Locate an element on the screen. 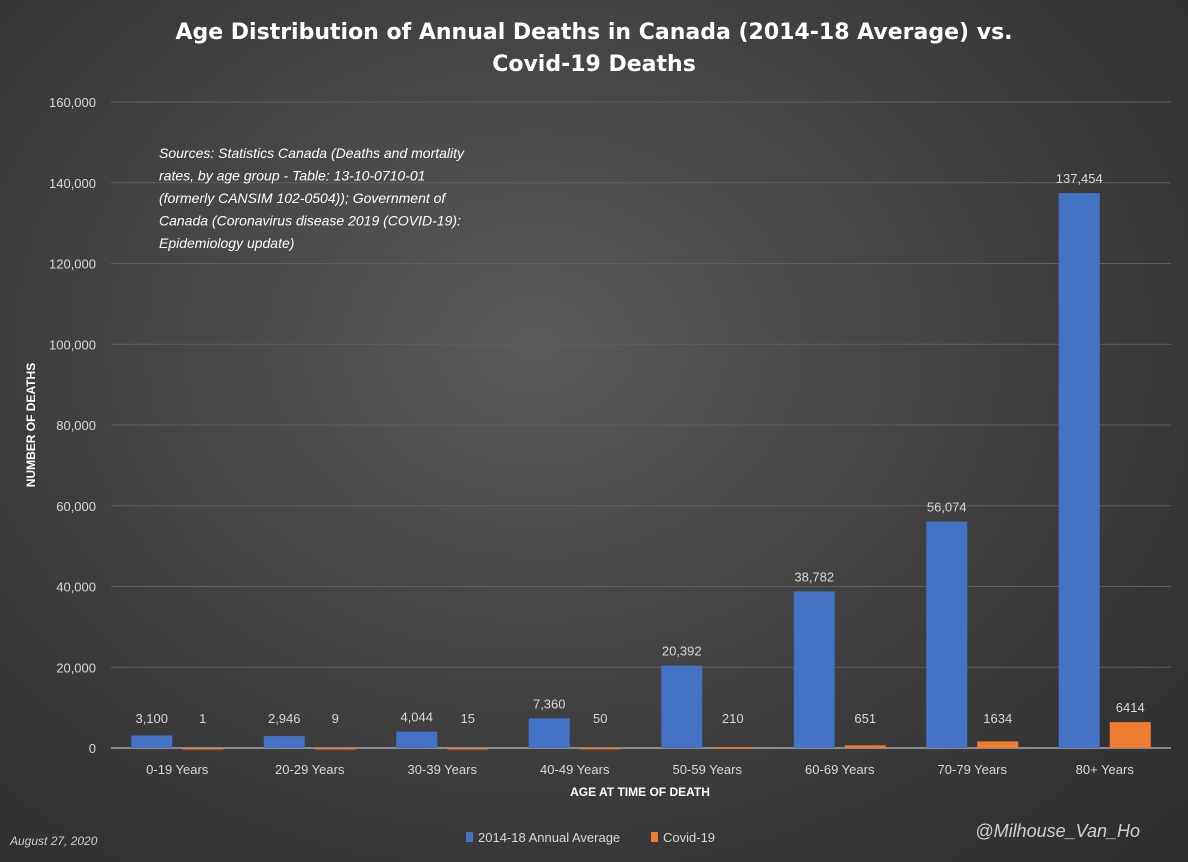 This screenshot has width=1188, height=862. chart-title-line-2: Covid-19 Deaths is located at coordinates (594, 64).